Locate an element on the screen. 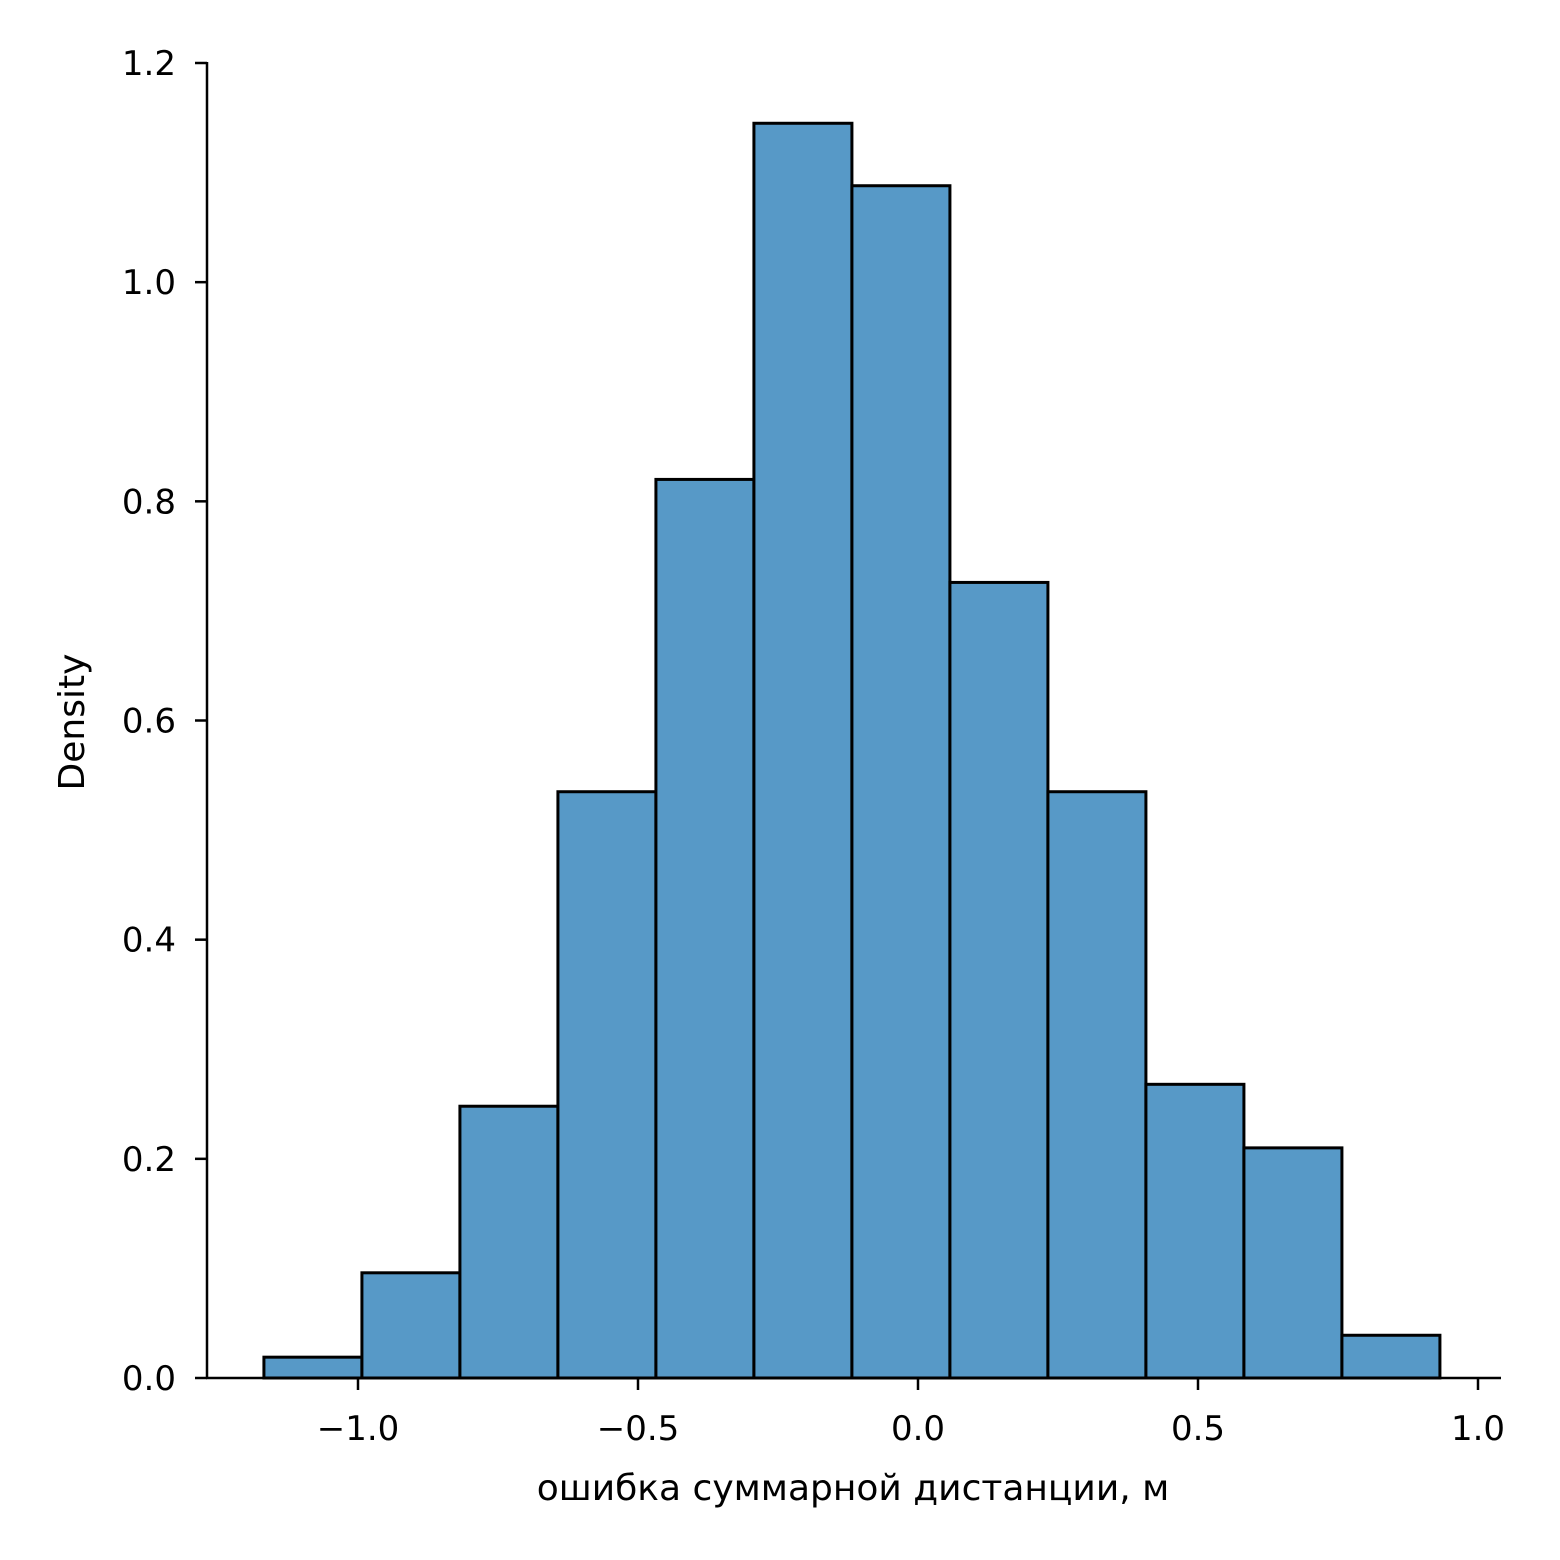  x-ticks: −1.0 −0.5 0.0 0.5 1.0 is located at coordinates (911, 1413).